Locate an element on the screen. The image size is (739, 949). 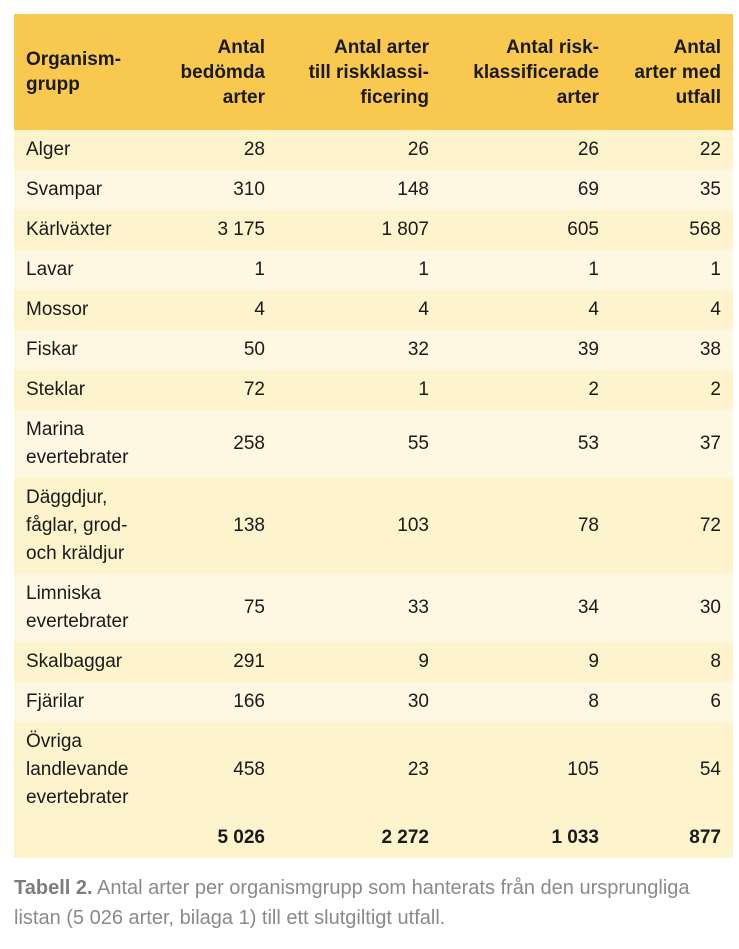
value-cell: 605 is located at coordinates (526, 230).